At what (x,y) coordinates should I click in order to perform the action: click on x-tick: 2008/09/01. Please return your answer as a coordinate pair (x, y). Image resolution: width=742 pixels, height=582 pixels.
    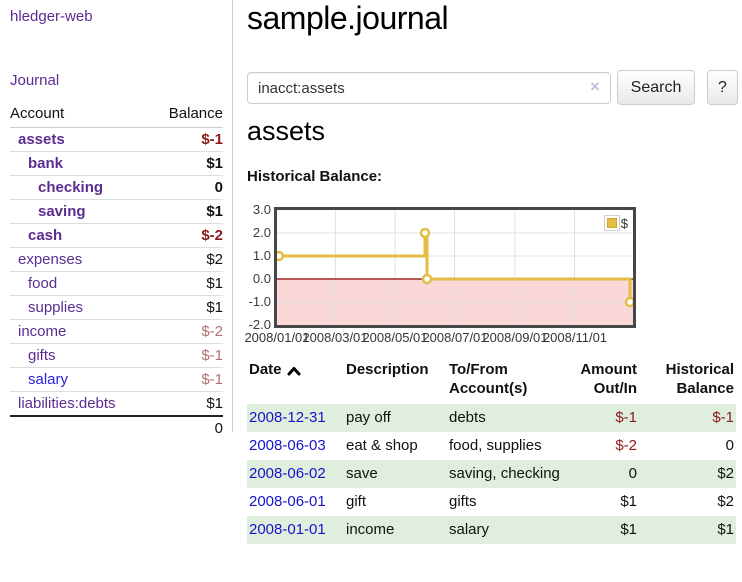
    Looking at the image, I should click on (515, 337).